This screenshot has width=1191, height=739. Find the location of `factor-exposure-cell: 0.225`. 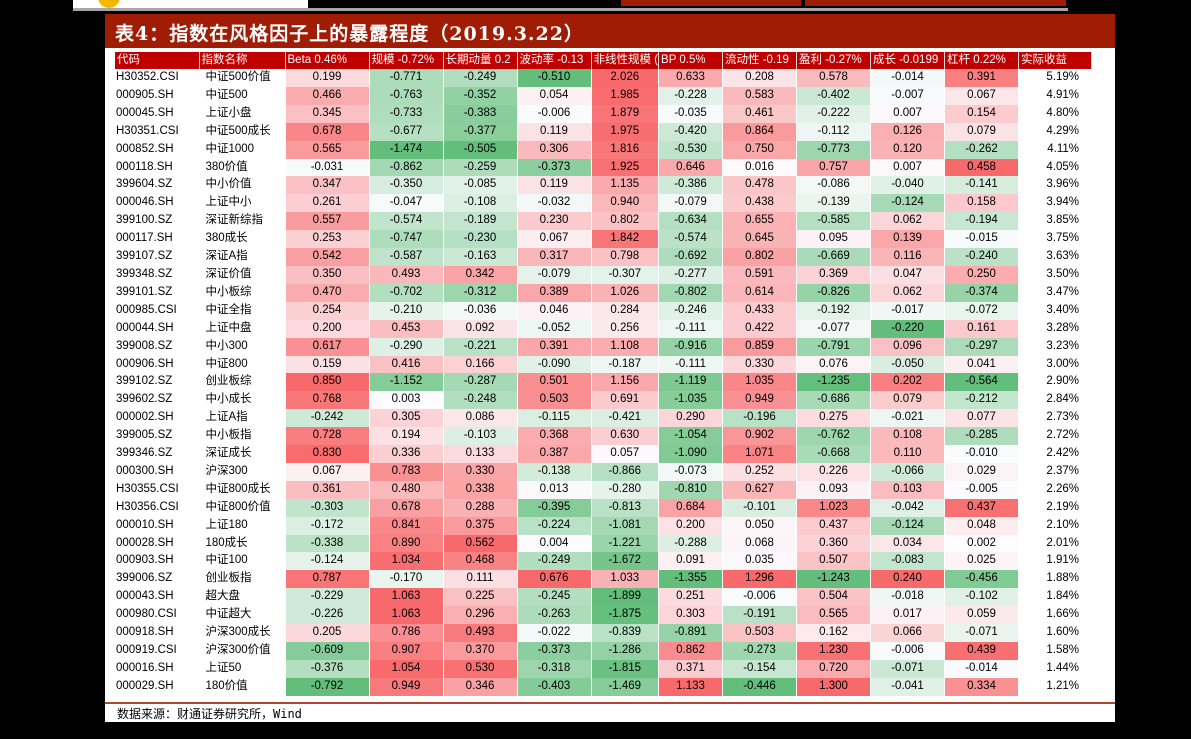

factor-exposure-cell: 0.225 is located at coordinates (480, 597).